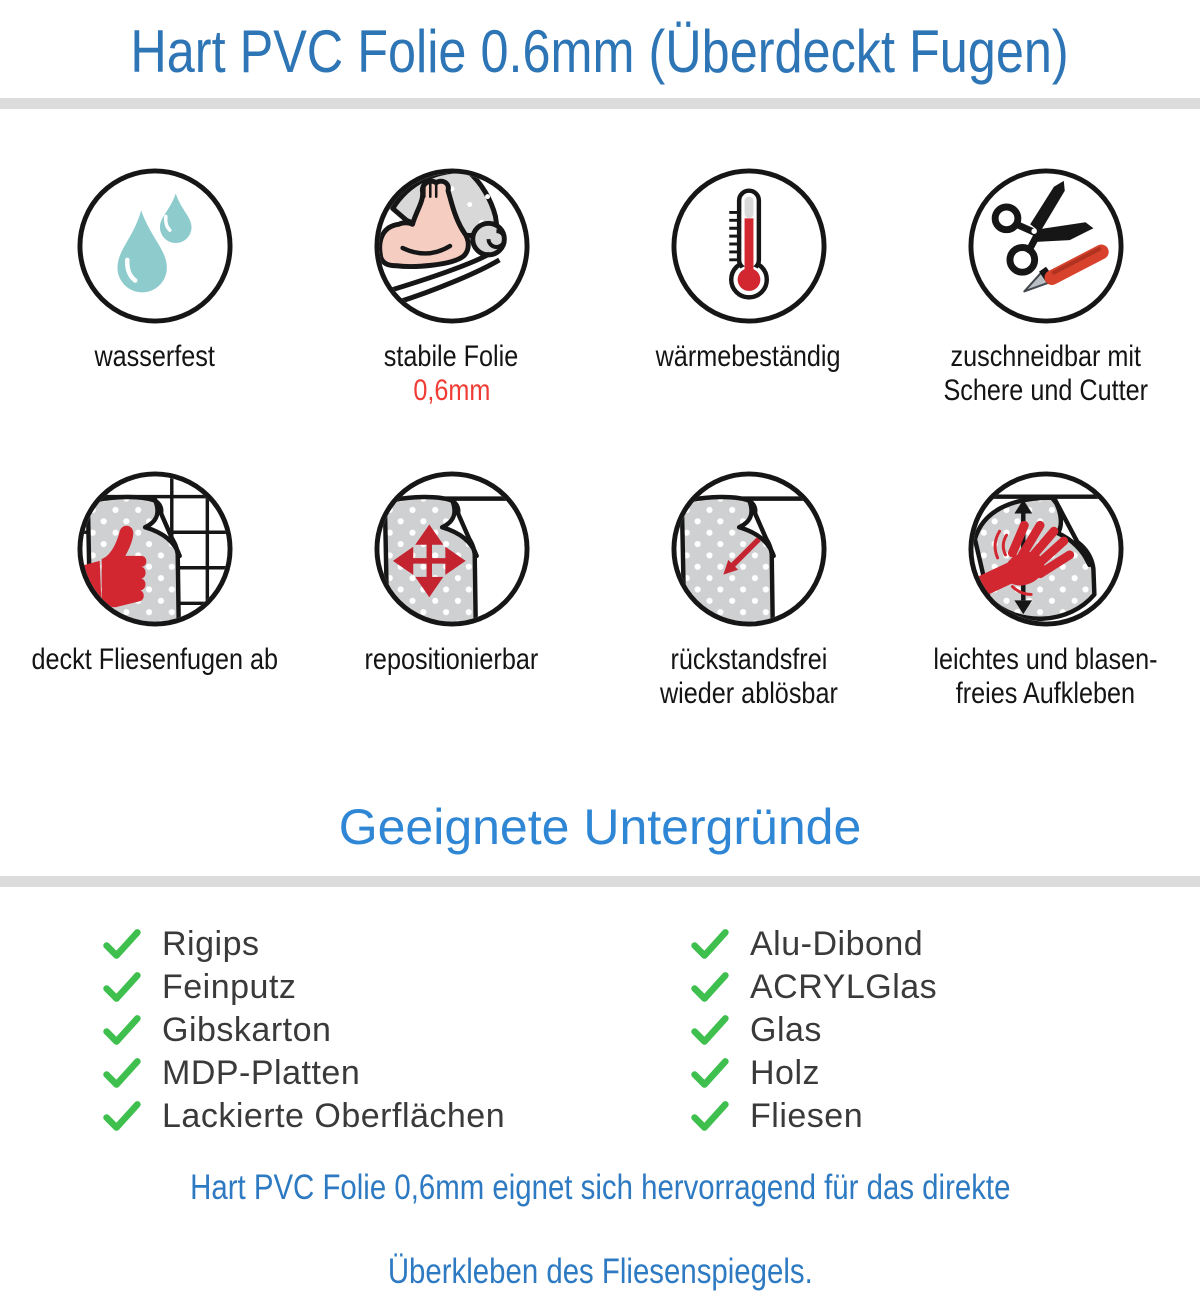 This screenshot has height=1293, width=1200. Describe the element at coordinates (600, 1272) in the screenshot. I see `footer-line-2: Überkleben des Fliesenspiegels.` at that location.